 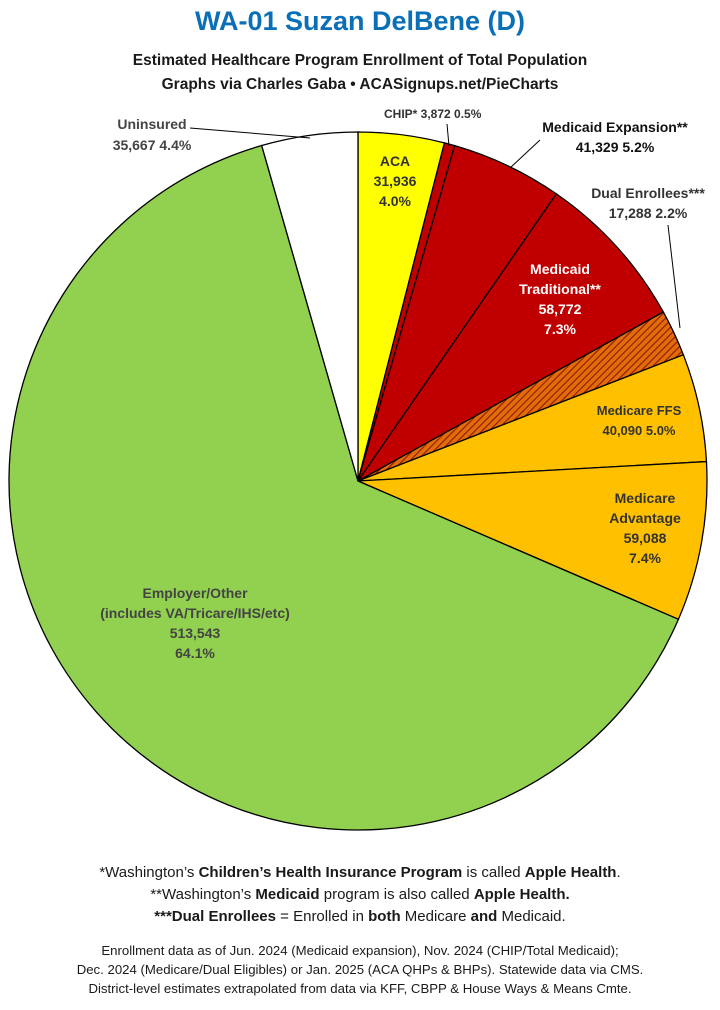 I want to click on leader-chip, so click(x=448, y=135).